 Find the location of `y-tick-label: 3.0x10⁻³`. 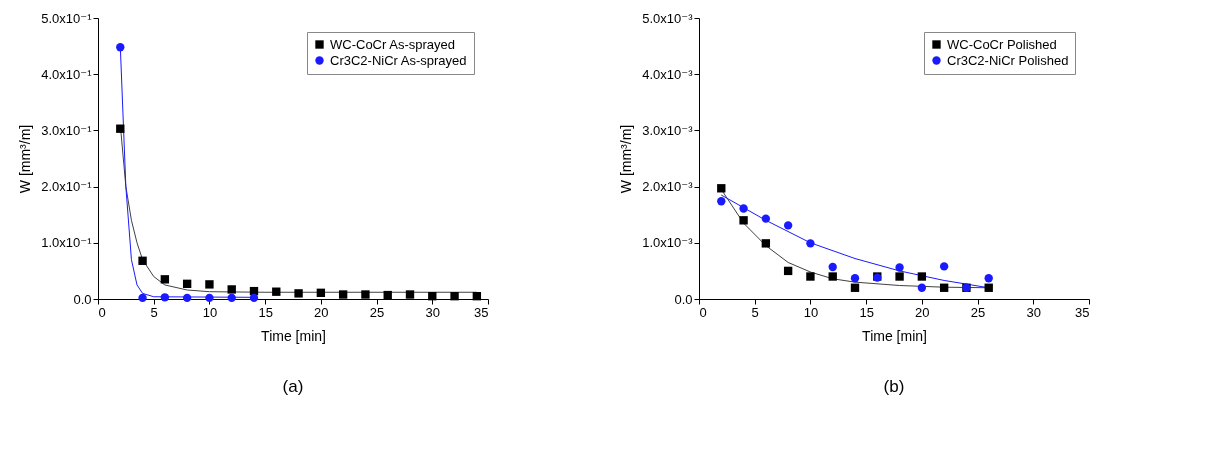

y-tick-label: 3.0x10⁻³ is located at coordinates (668, 130).